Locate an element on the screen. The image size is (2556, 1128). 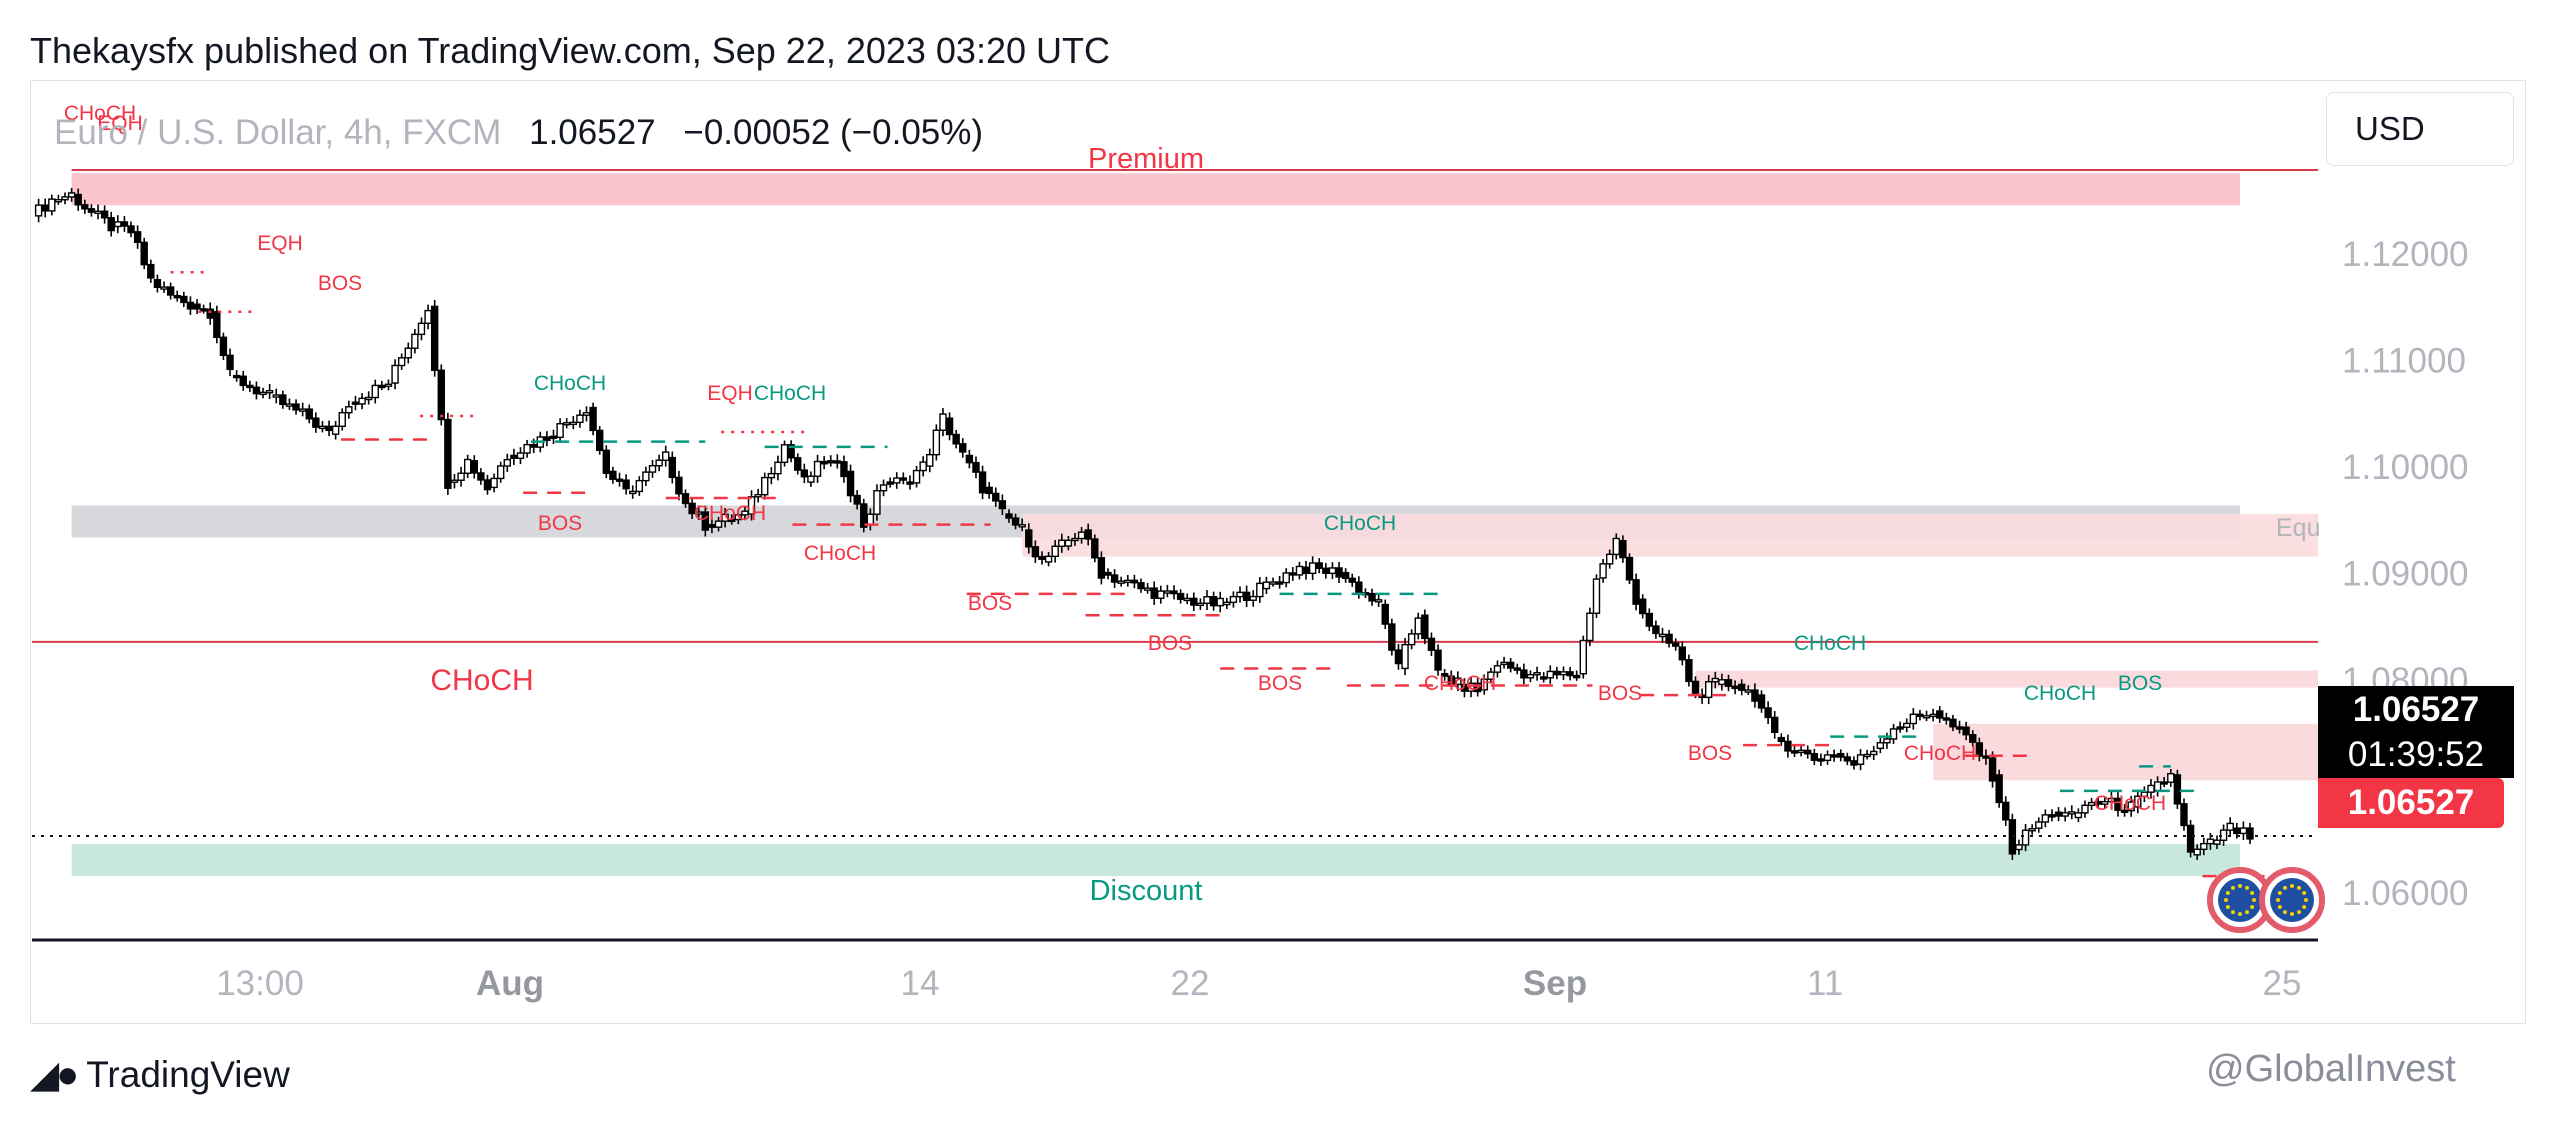
symbol-last-price: 1.06527 is located at coordinates (592, 132).